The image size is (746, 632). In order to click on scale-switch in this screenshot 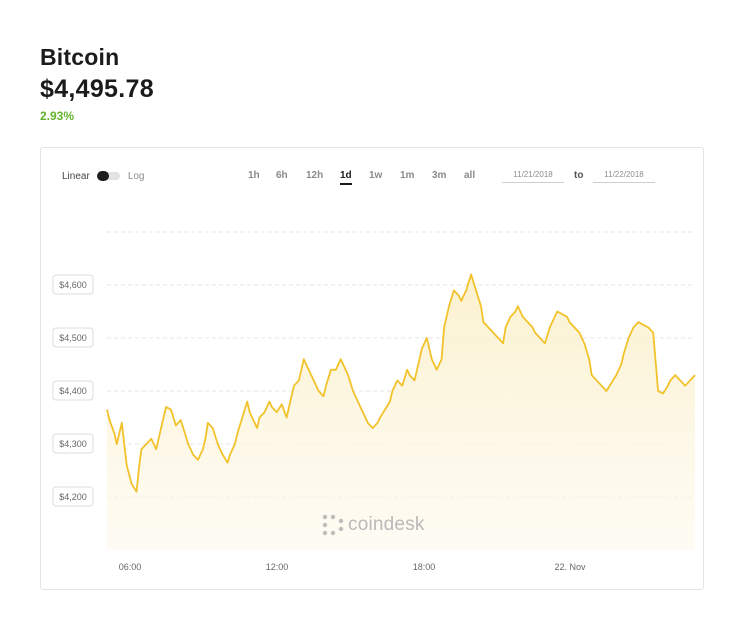, I will do `click(108, 176)`.